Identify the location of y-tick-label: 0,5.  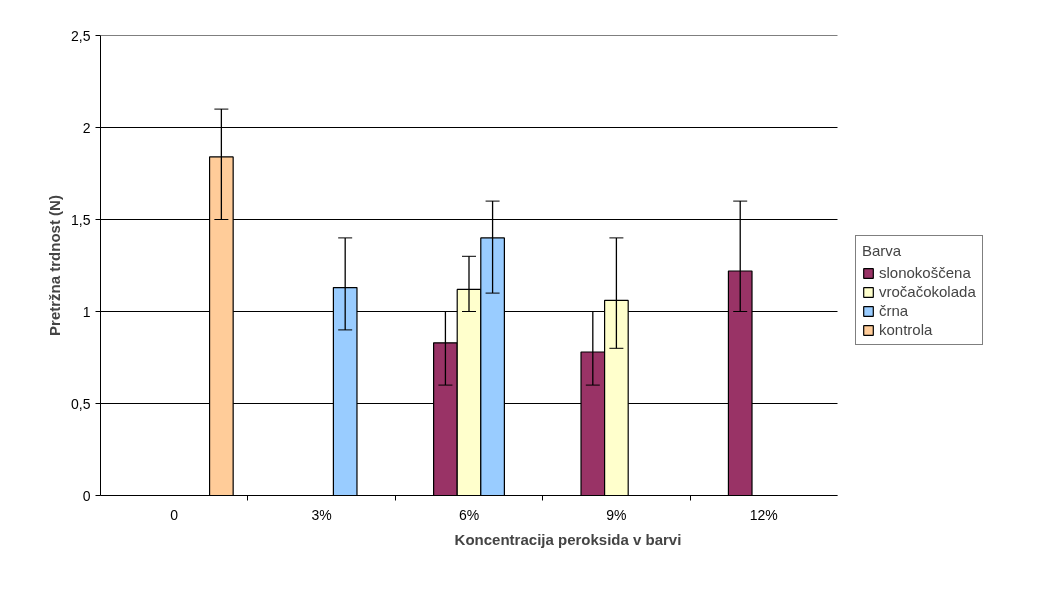
(81, 403).